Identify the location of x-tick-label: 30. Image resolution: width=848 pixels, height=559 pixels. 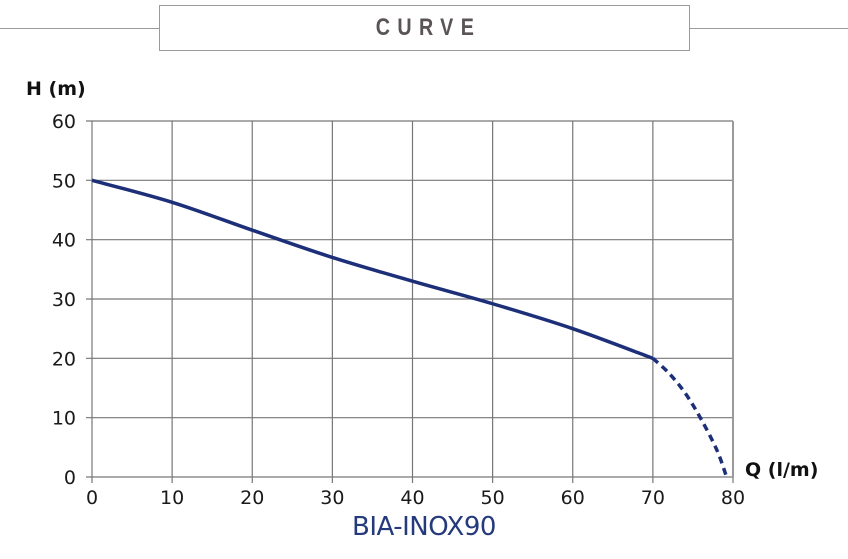
(332, 498).